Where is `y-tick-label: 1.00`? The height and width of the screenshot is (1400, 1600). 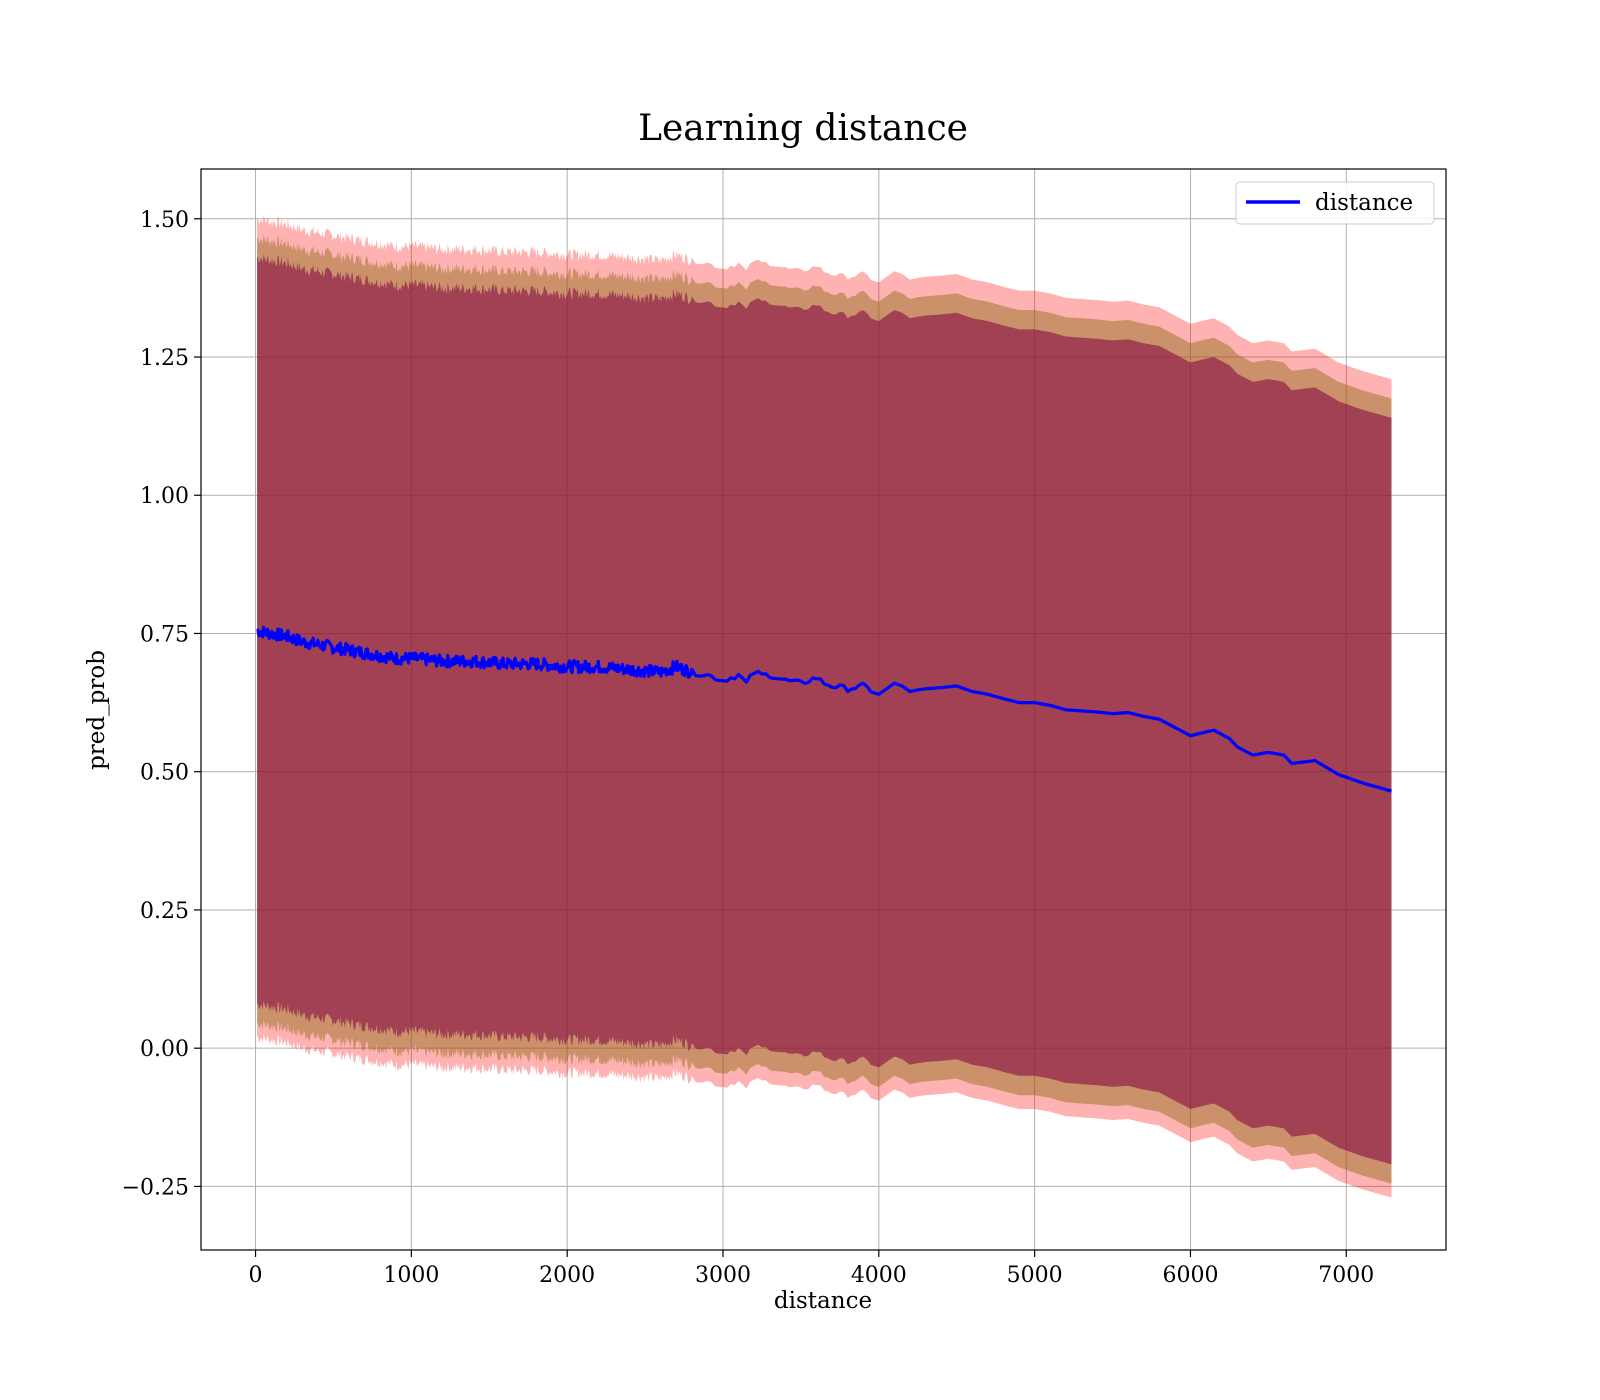
y-tick-label: 1.00 is located at coordinates (164, 496).